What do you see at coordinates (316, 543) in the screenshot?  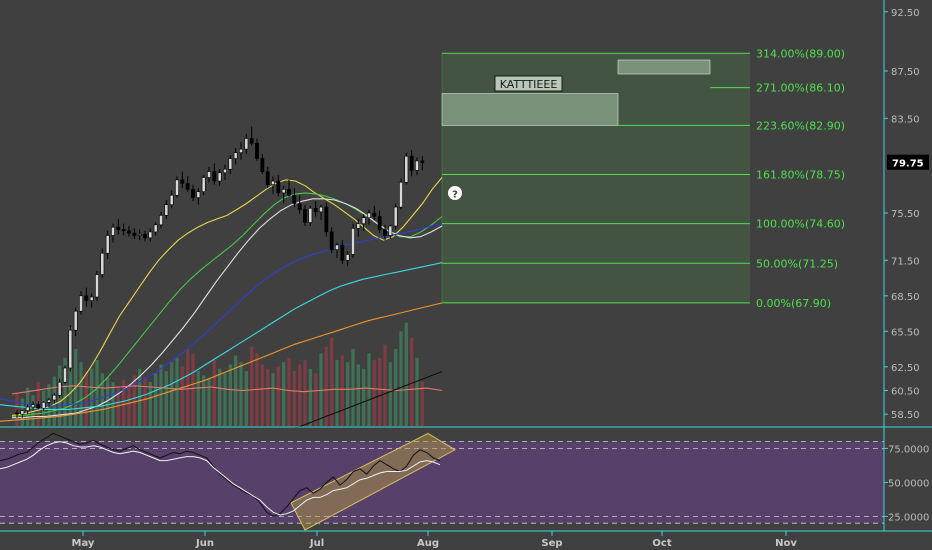 I see `time-tick-label: Jul` at bounding box center [316, 543].